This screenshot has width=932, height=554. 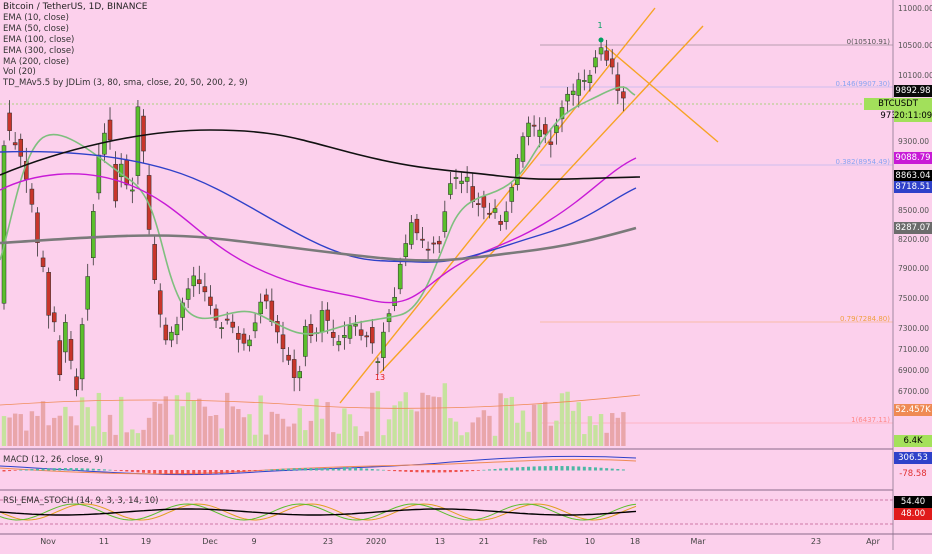 What do you see at coordinates (318, 465) in the screenshot?
I see `macd-line` at bounding box center [318, 465].